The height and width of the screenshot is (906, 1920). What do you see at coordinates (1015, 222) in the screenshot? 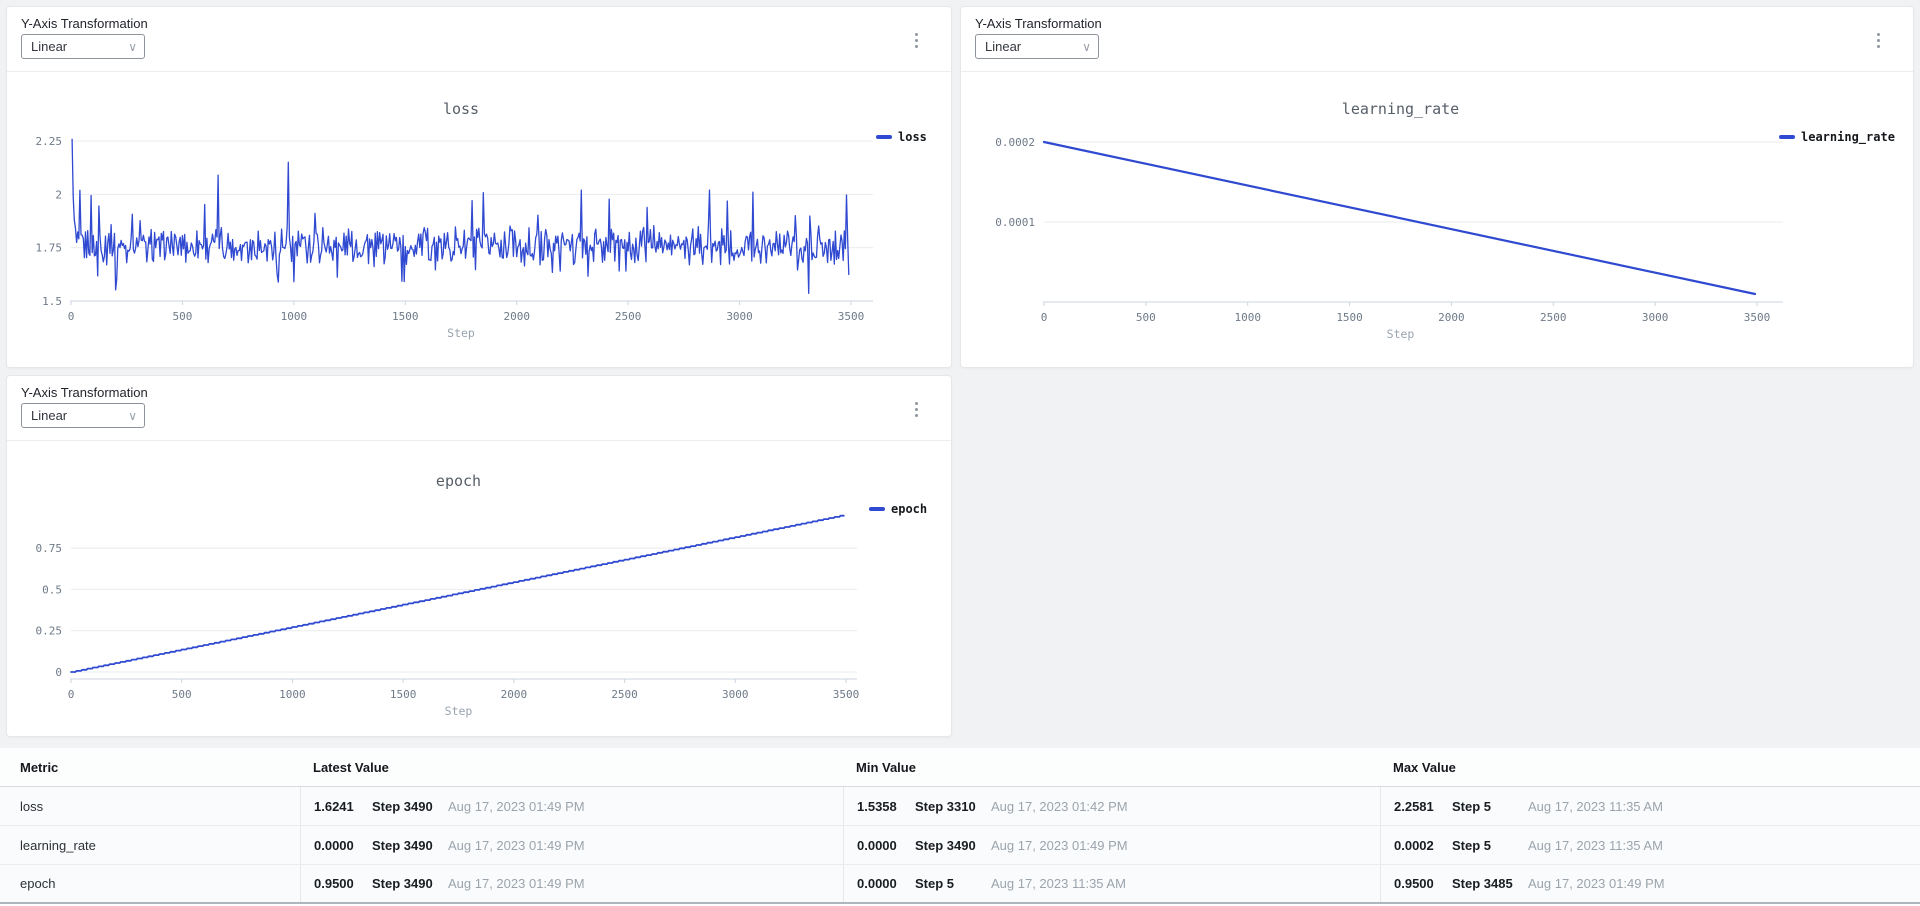
I see `svg-text: 0.0001` at bounding box center [1015, 222].